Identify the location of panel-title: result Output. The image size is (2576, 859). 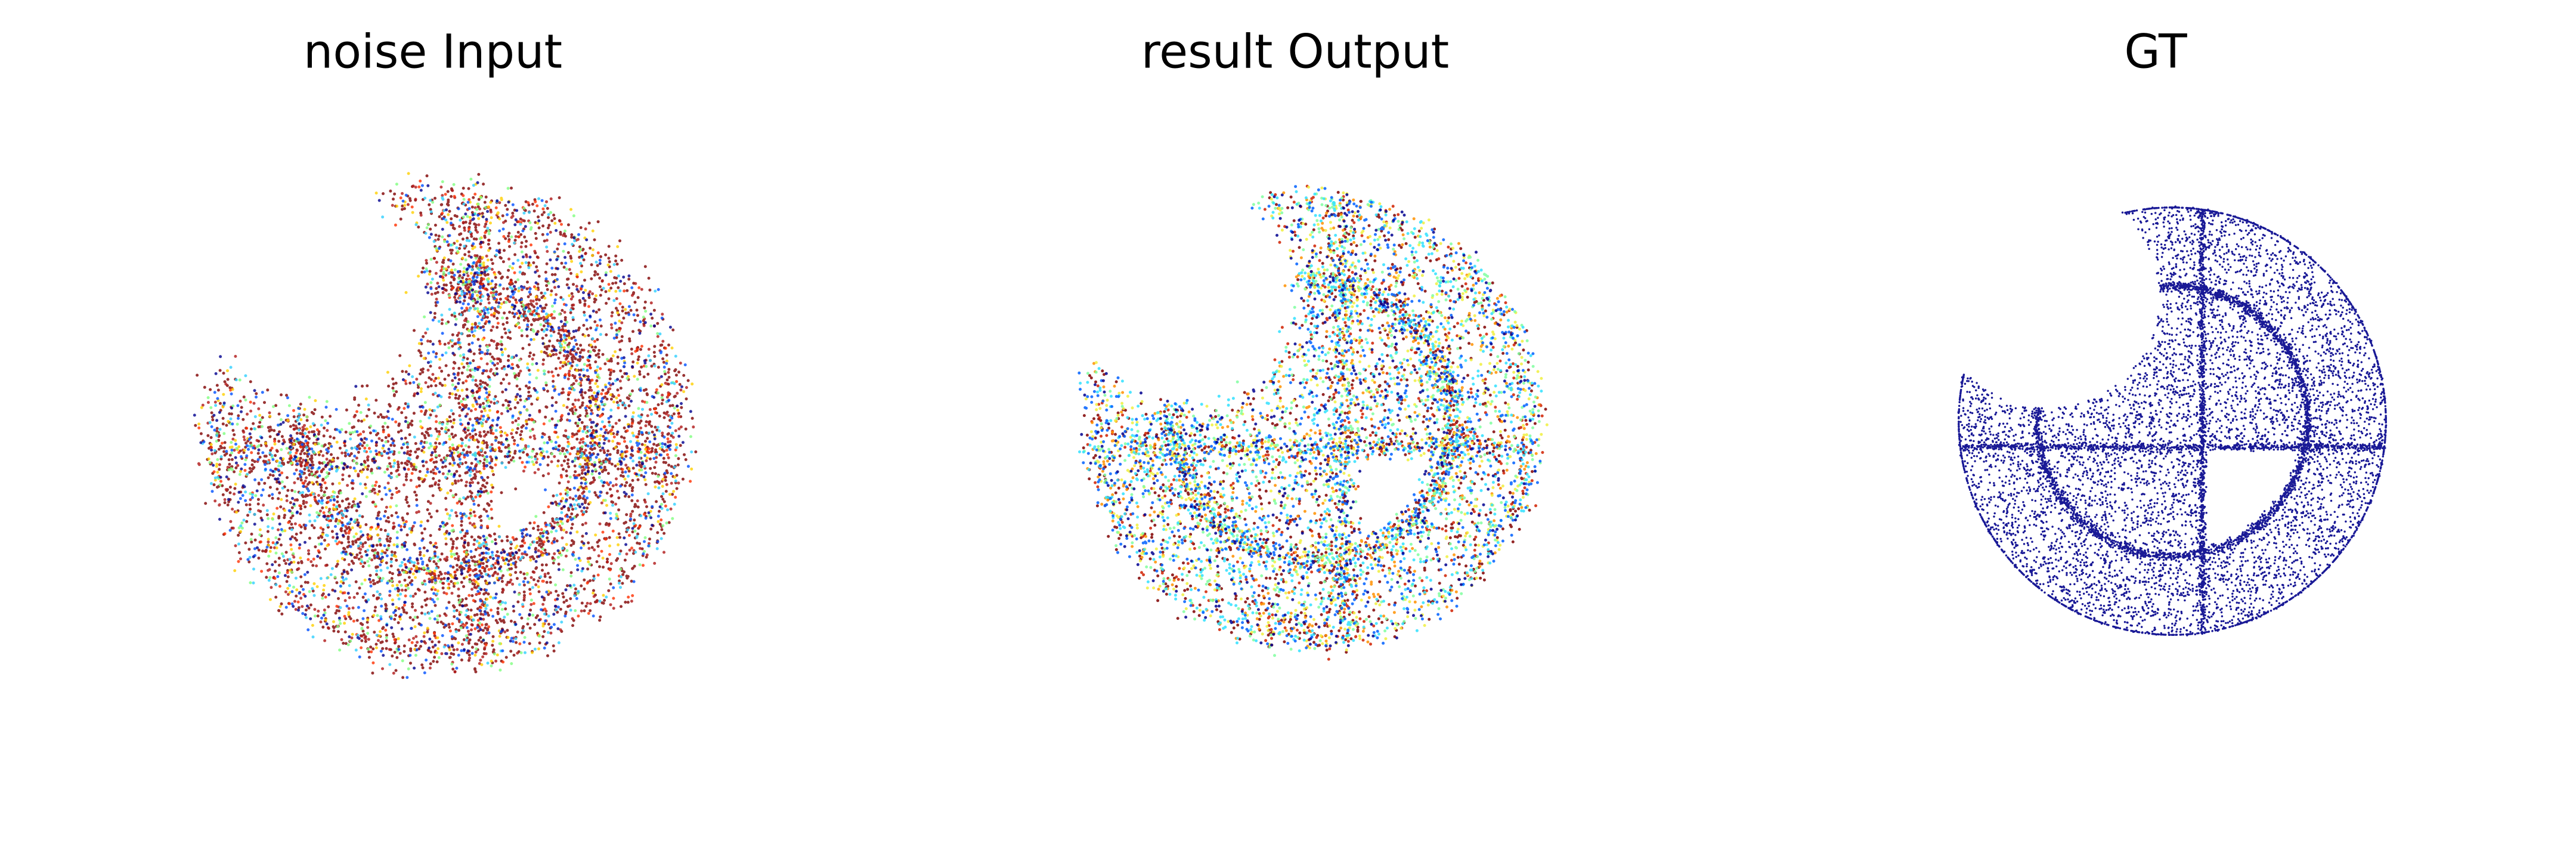
(1295, 52).